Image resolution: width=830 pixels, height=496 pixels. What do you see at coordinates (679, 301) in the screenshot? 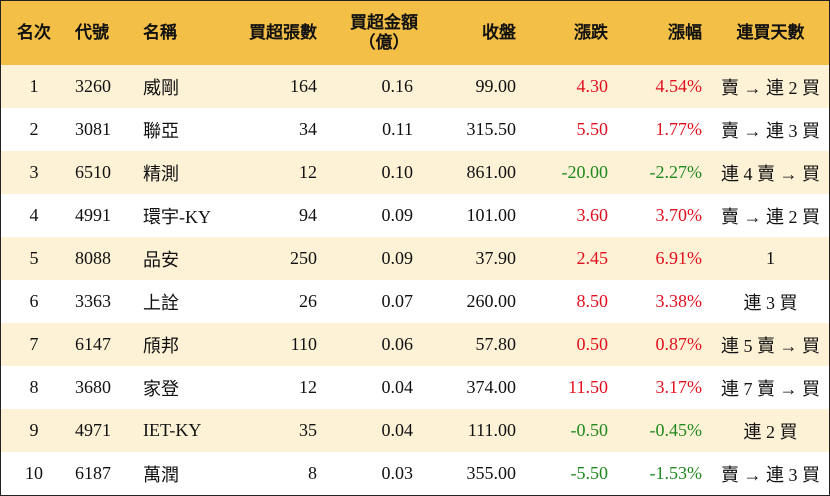
I see `cell-change-pct: 3.38%` at bounding box center [679, 301].